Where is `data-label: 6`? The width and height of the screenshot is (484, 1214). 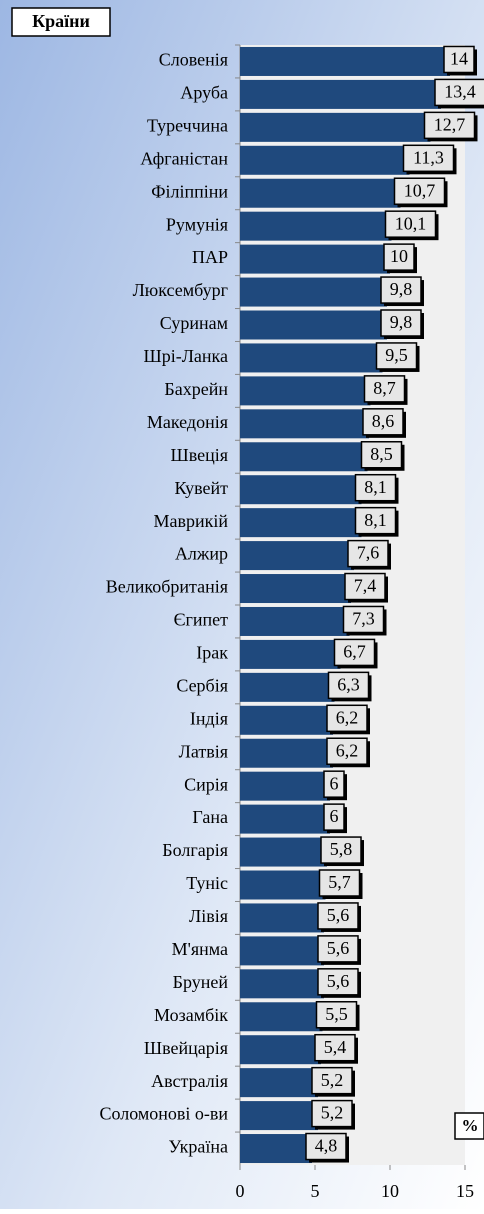
data-label: 6 is located at coordinates (334, 816).